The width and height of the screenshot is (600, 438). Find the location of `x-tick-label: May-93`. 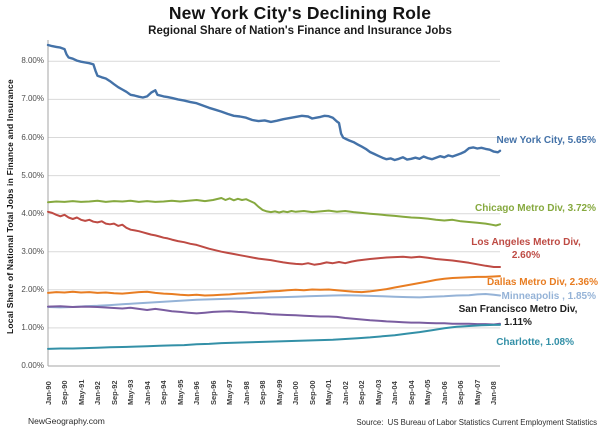

x-tick-label: May-93 is located at coordinates (131, 392).